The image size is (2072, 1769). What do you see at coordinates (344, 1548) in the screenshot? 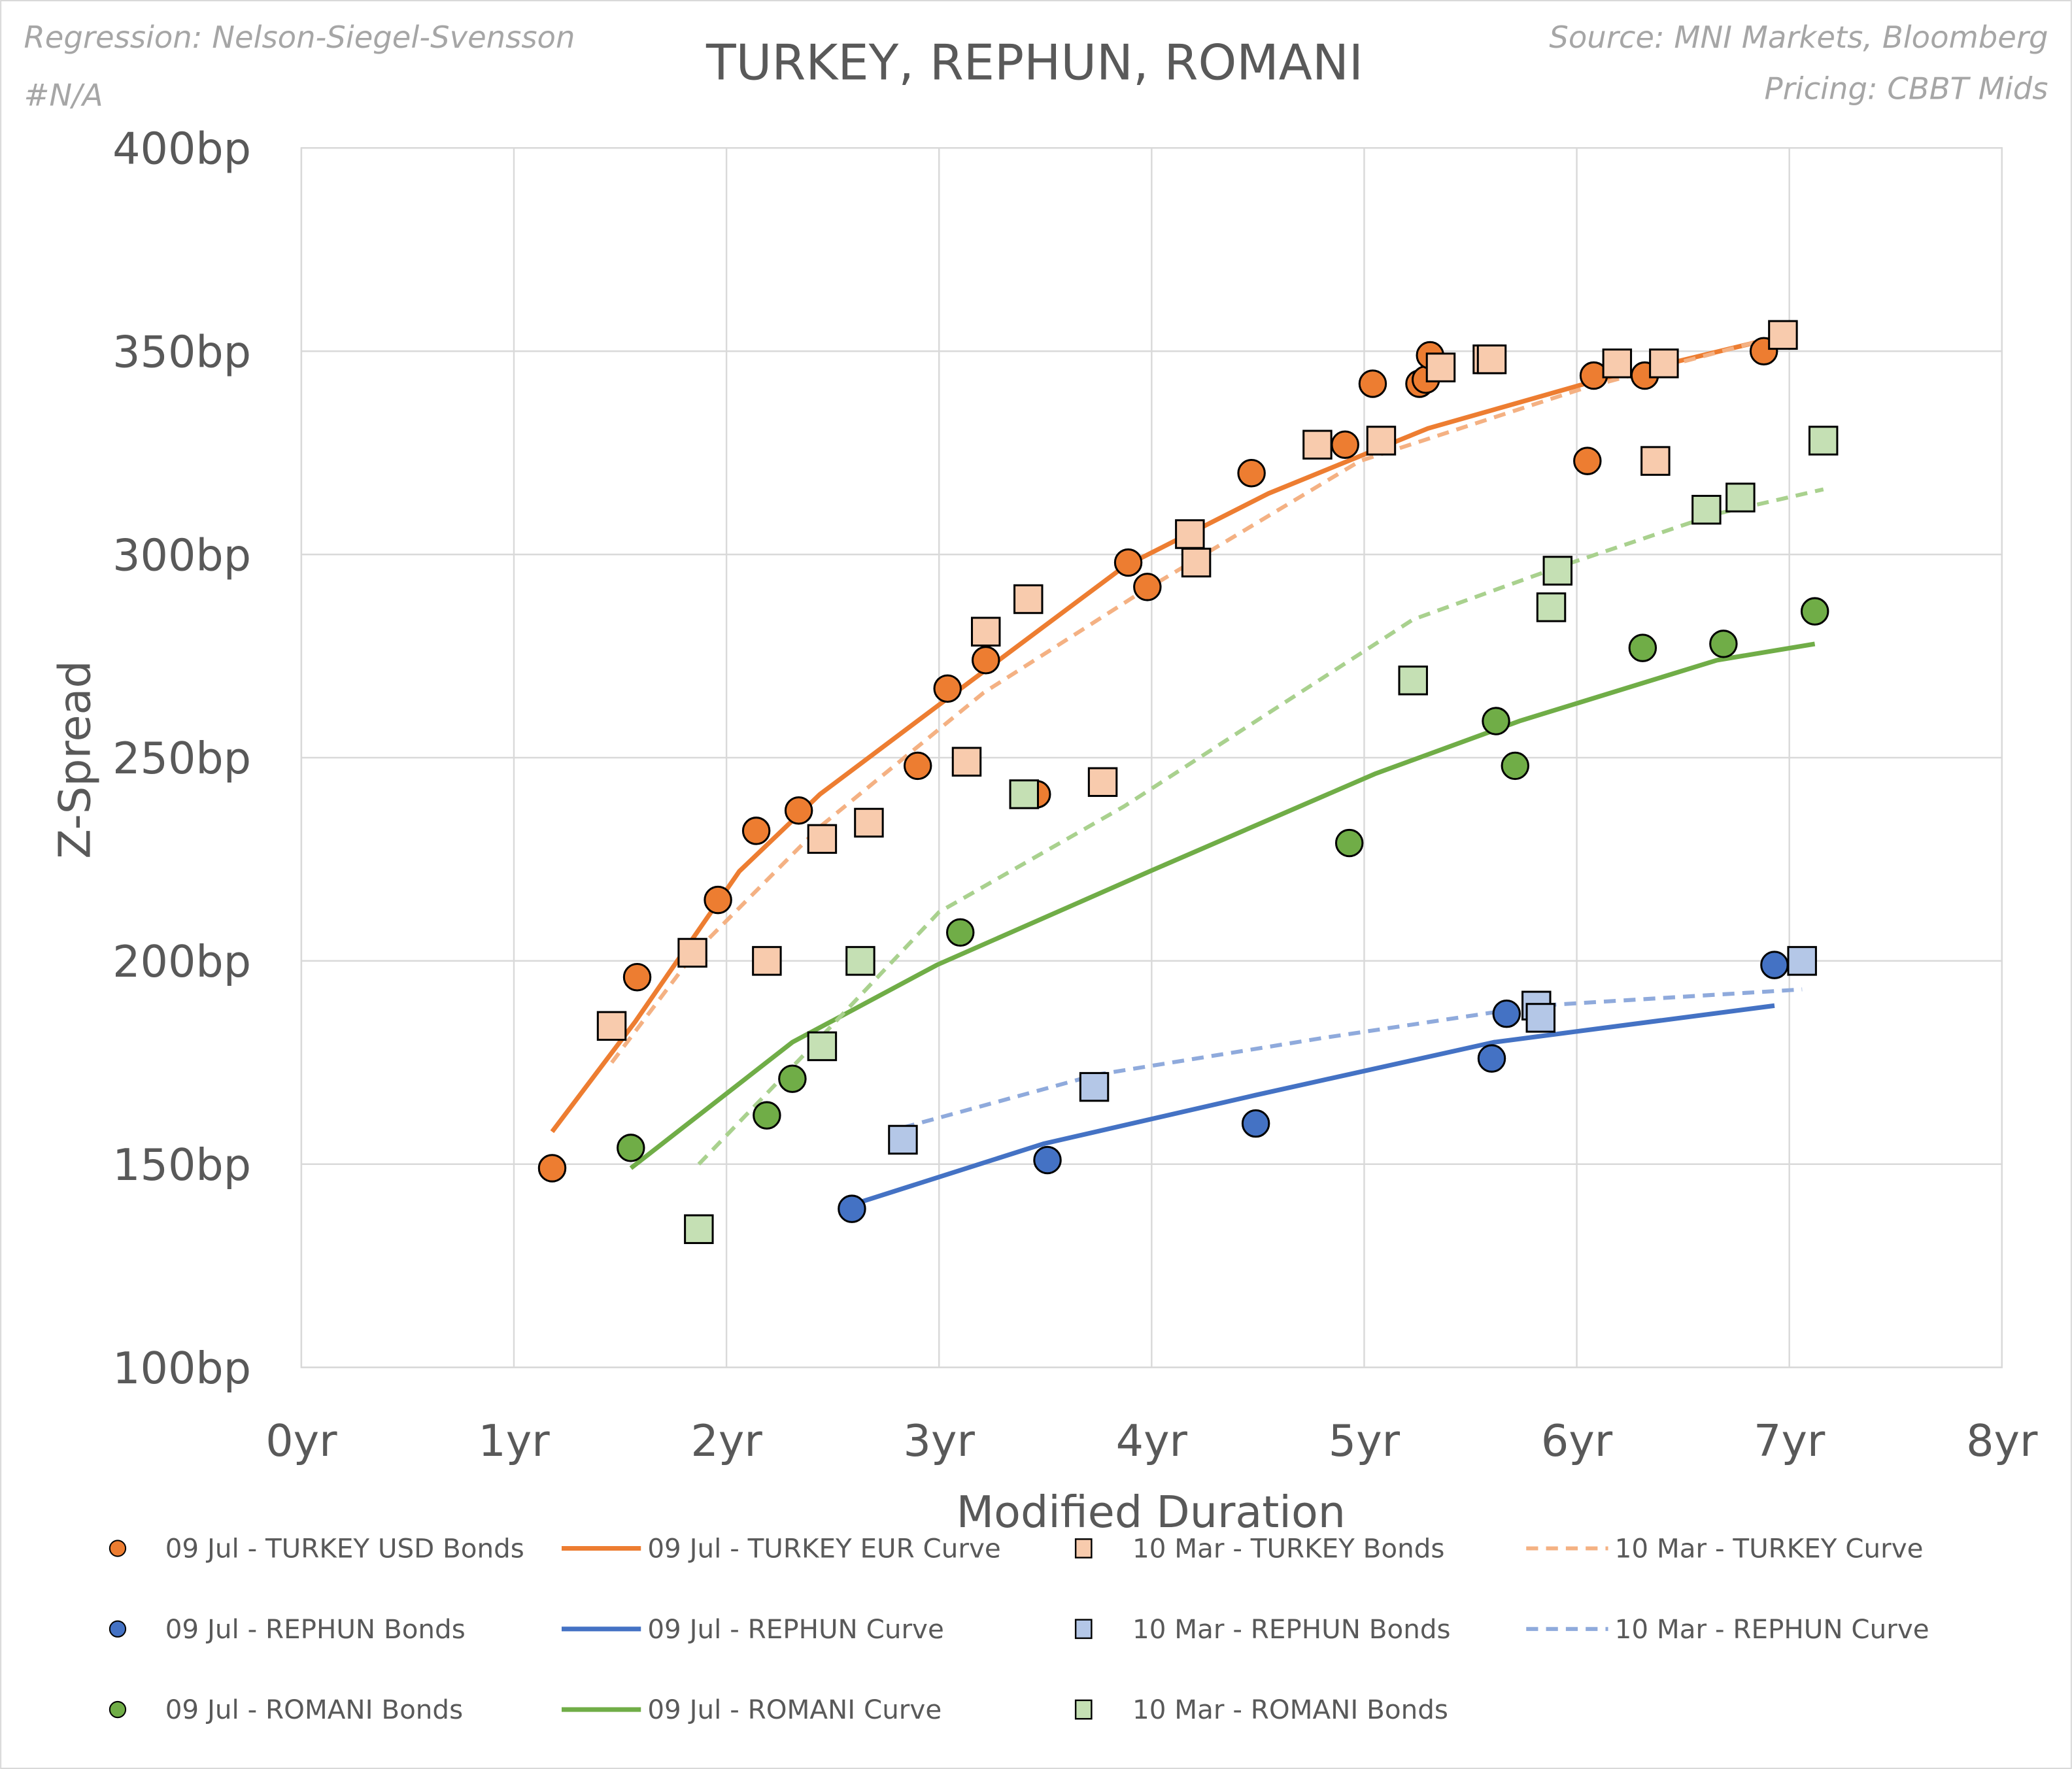
I see `legend-label: 09 Jul - TURKEY USD Bonds` at bounding box center [344, 1548].